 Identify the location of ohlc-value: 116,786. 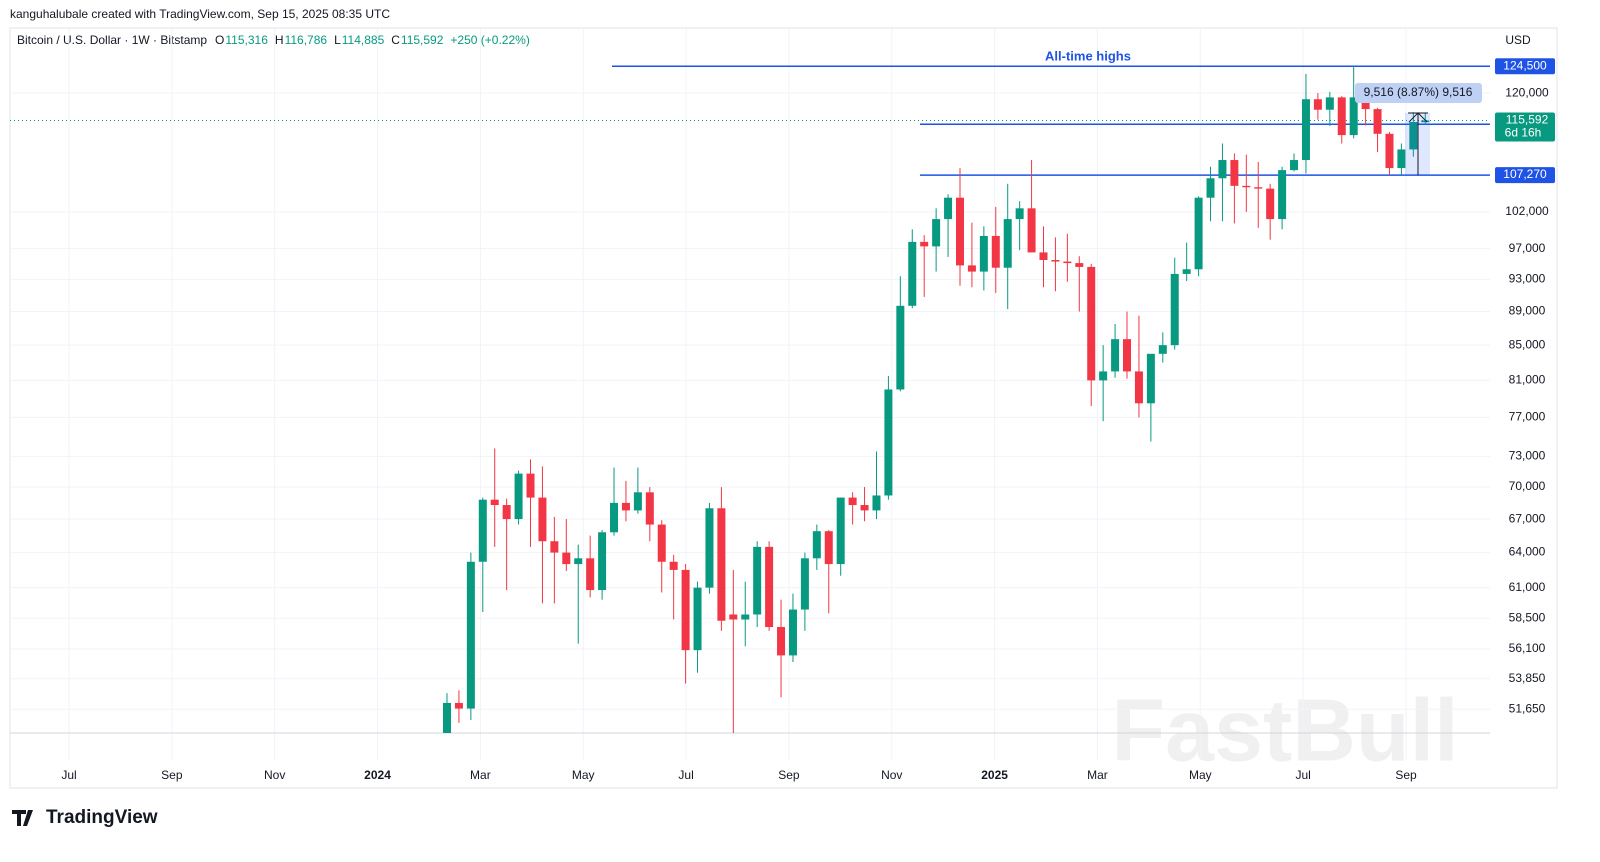
(306, 40).